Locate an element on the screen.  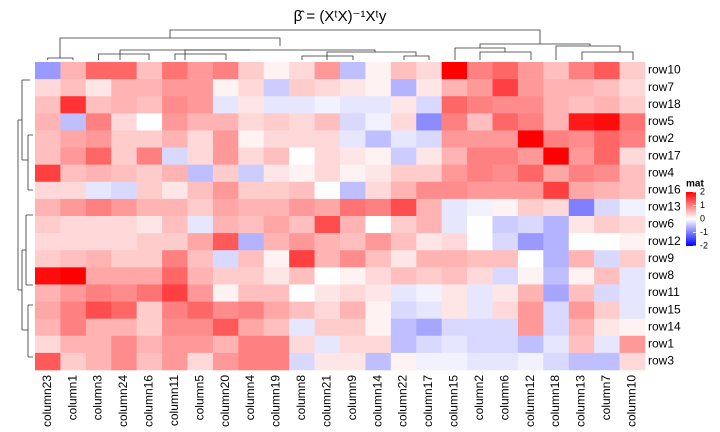
row-label: row3 is located at coordinates (661, 361).